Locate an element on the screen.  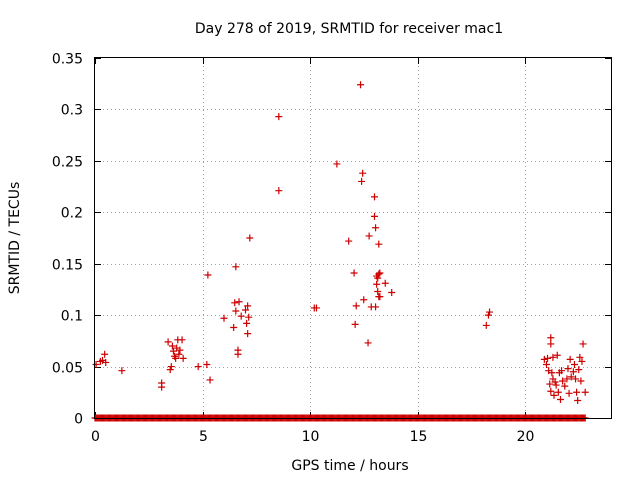
y-tick-label: 0.05 is located at coordinates (67, 369).